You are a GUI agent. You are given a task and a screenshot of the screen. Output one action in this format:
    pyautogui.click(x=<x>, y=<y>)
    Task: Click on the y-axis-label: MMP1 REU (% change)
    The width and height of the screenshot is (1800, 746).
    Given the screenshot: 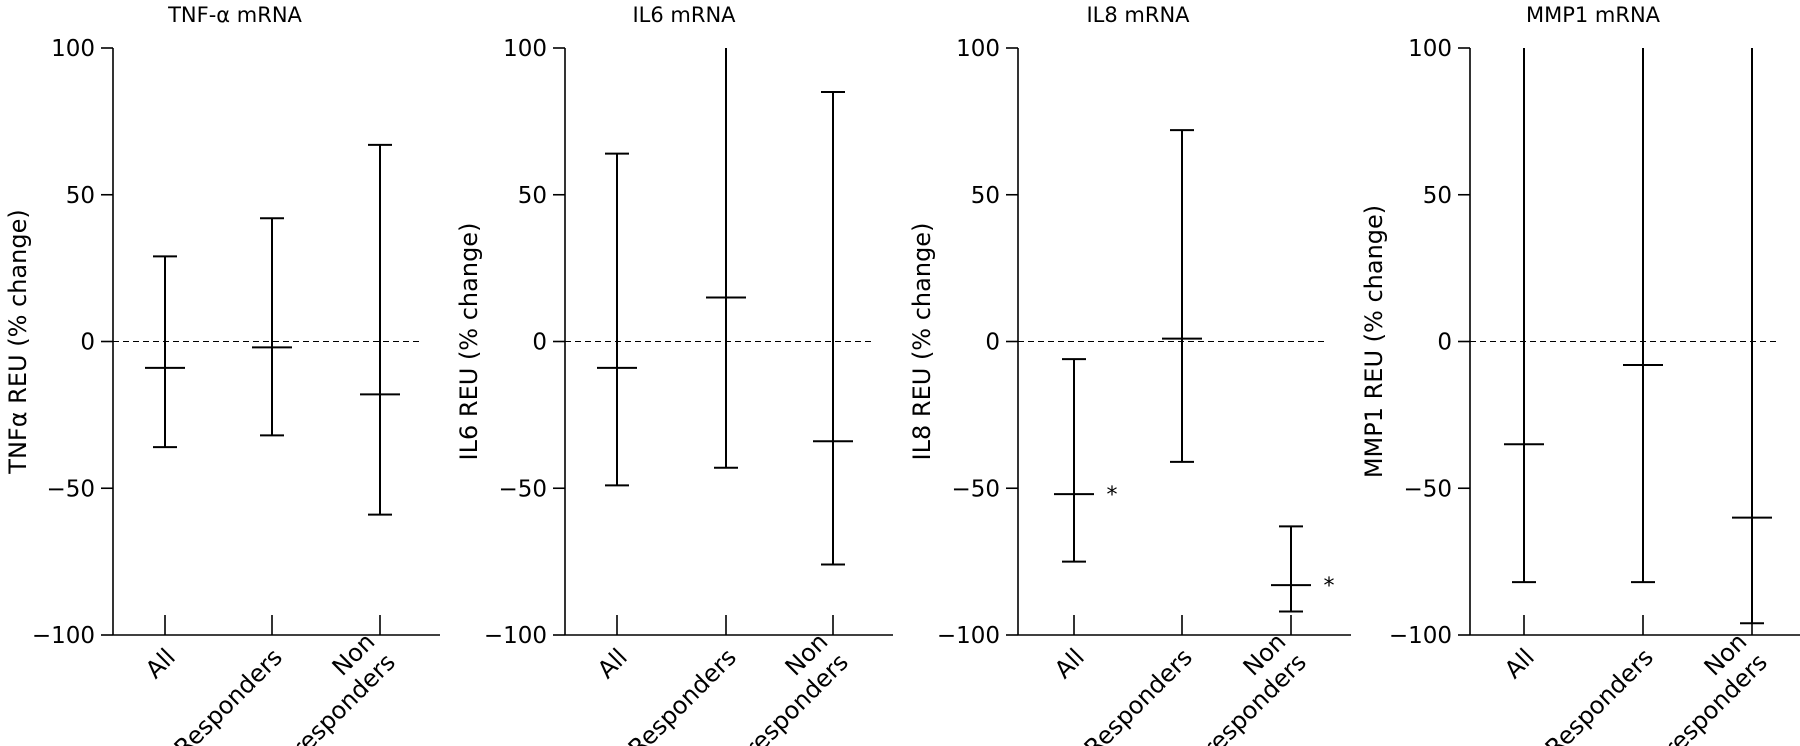 What is the action you would take?
    pyautogui.click(x=1374, y=341)
    